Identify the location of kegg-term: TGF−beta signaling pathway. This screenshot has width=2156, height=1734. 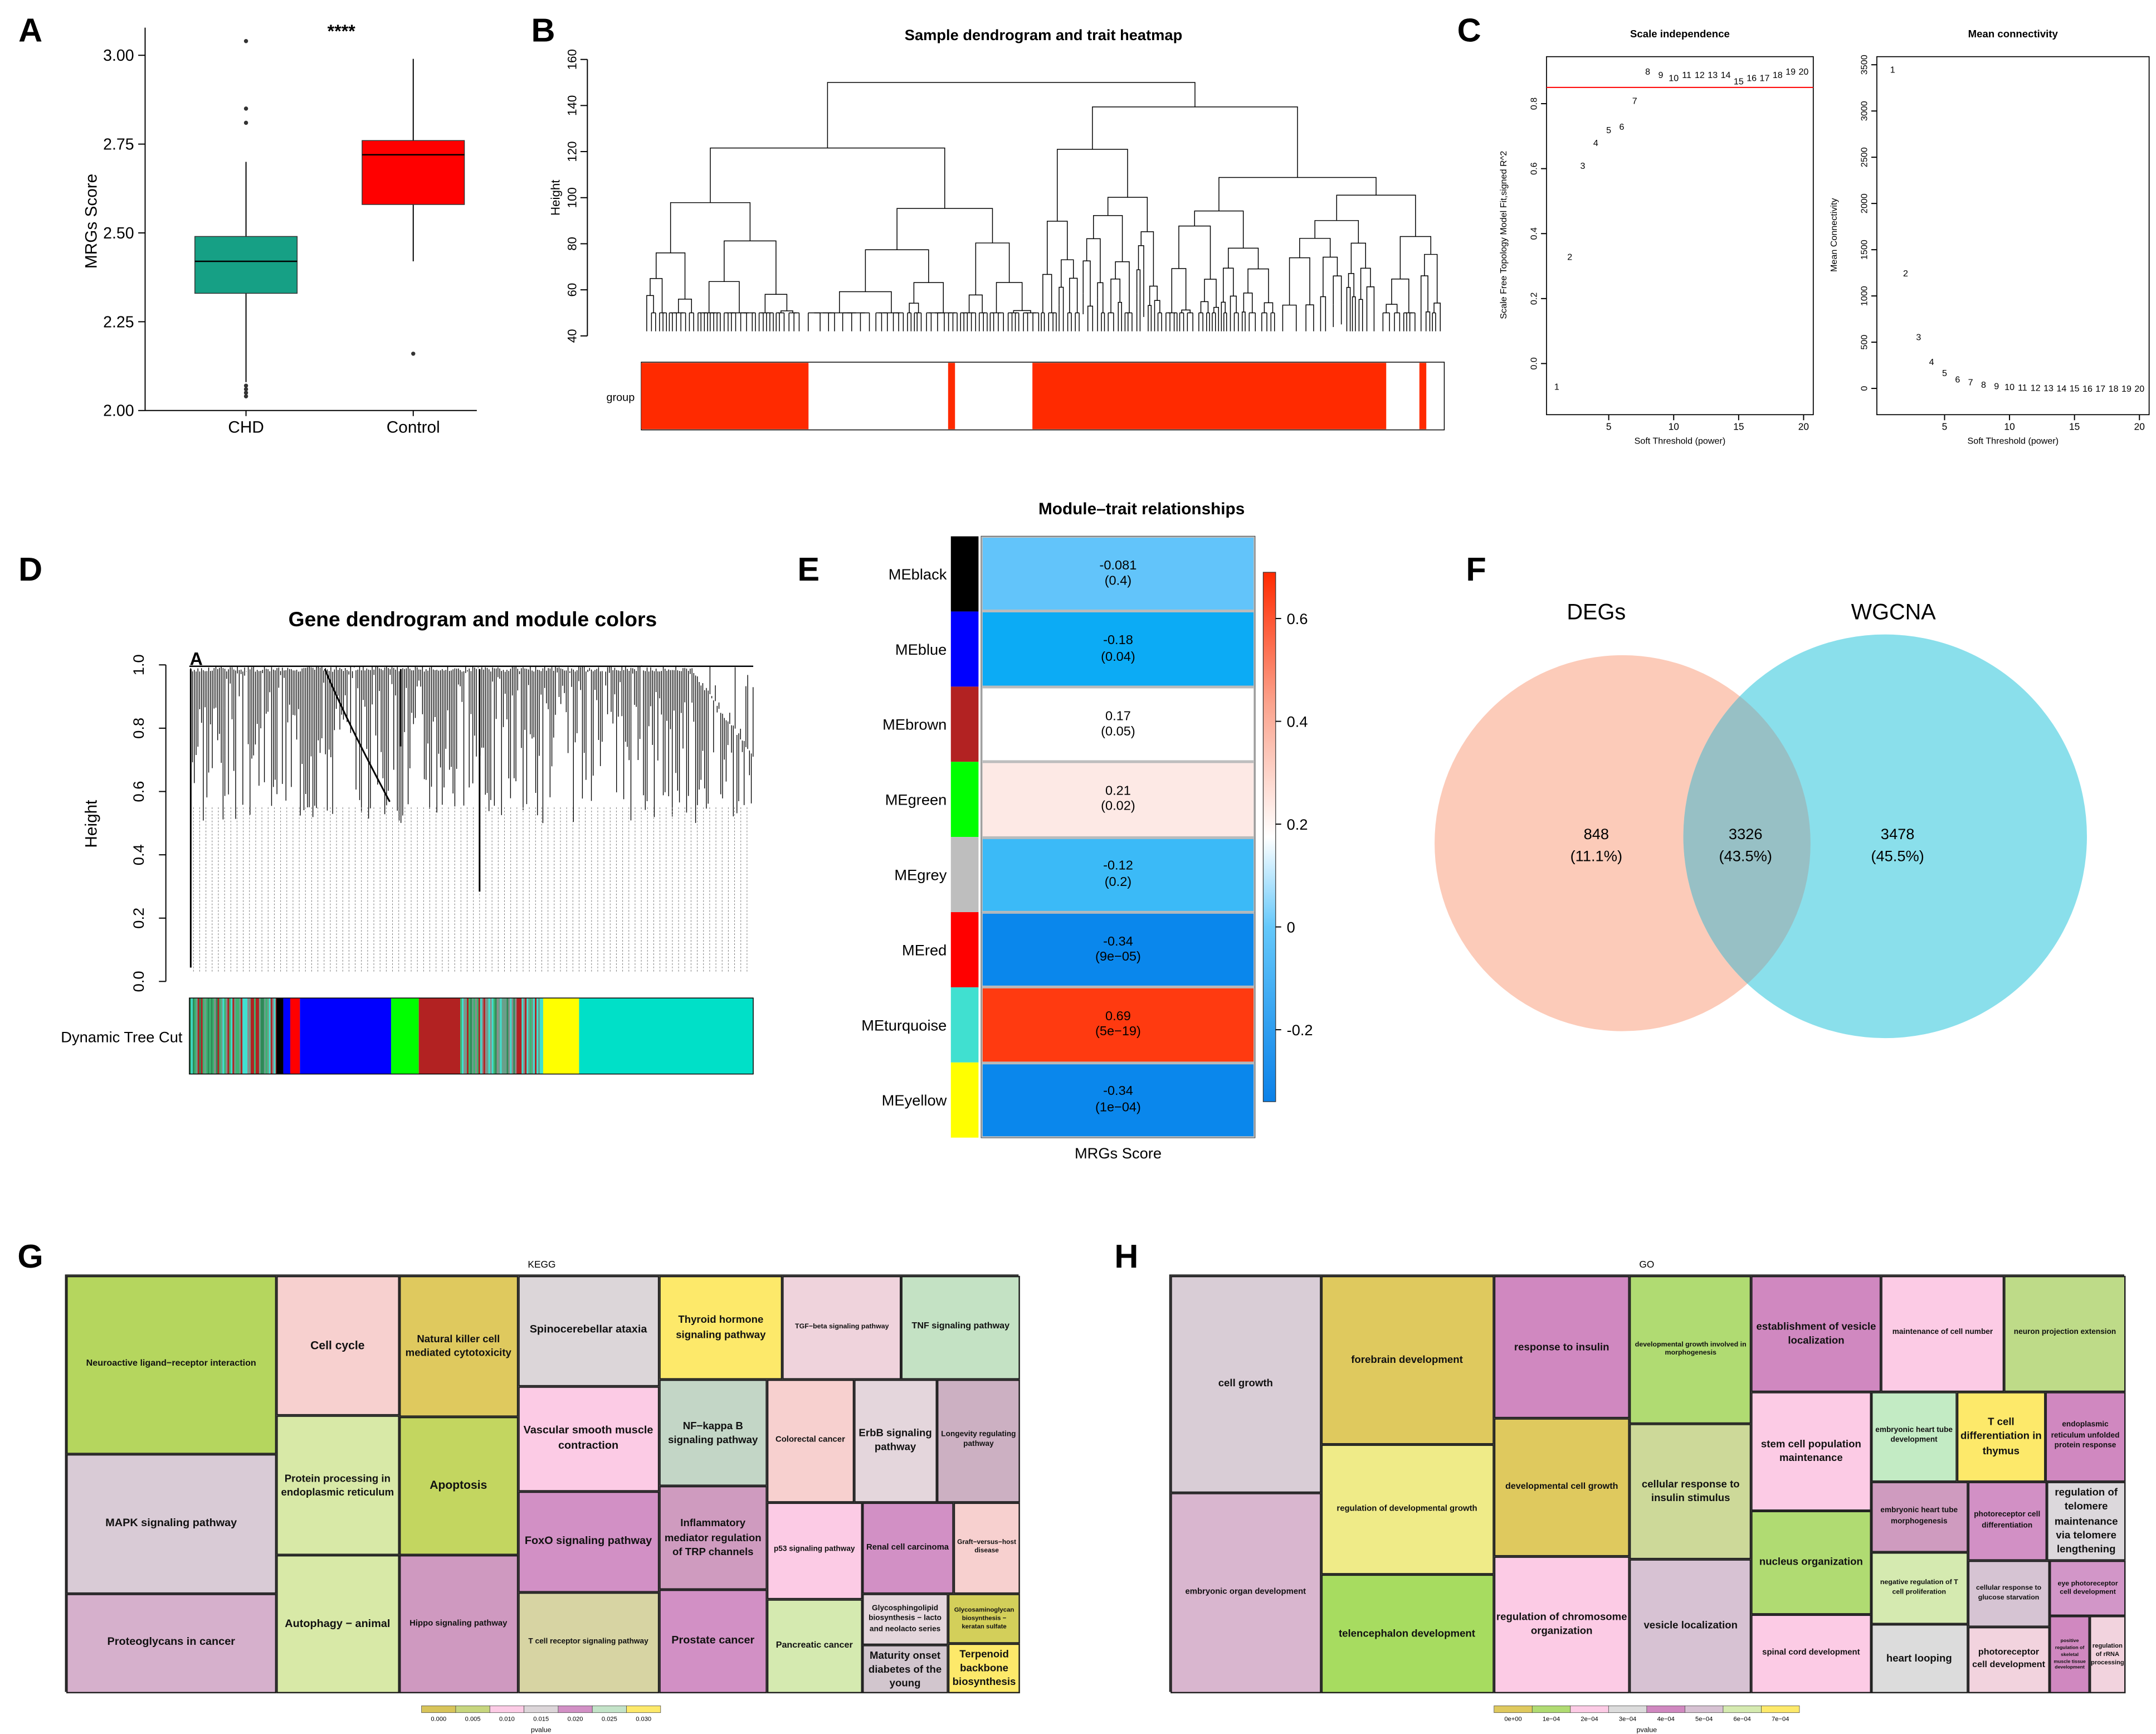
(841, 1327).